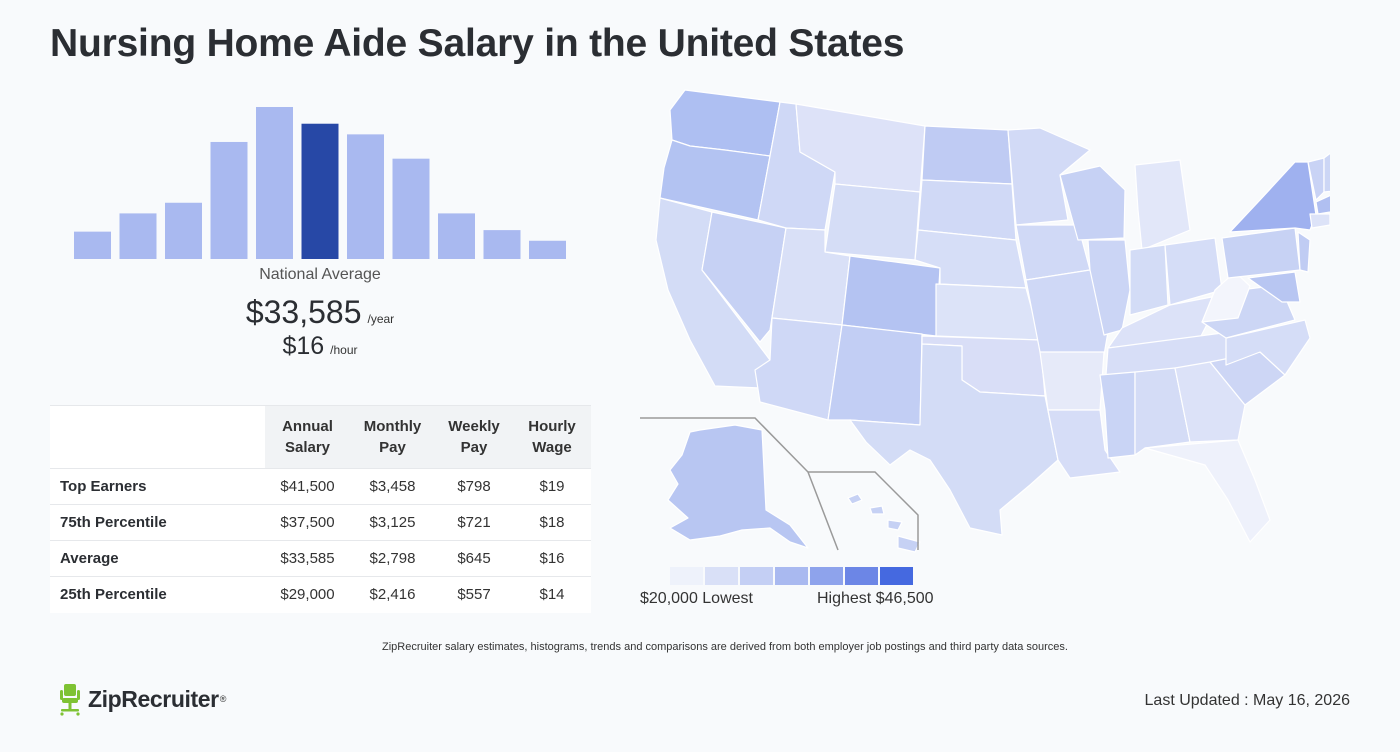 Image resolution: width=1400 pixels, height=752 pixels. What do you see at coordinates (1068, 312) in the screenshot?
I see `map-state-mo` at bounding box center [1068, 312].